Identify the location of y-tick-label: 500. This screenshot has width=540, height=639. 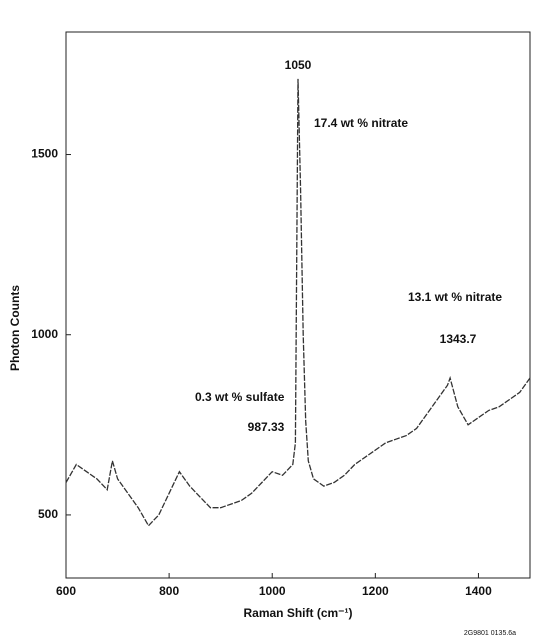
(48, 514).